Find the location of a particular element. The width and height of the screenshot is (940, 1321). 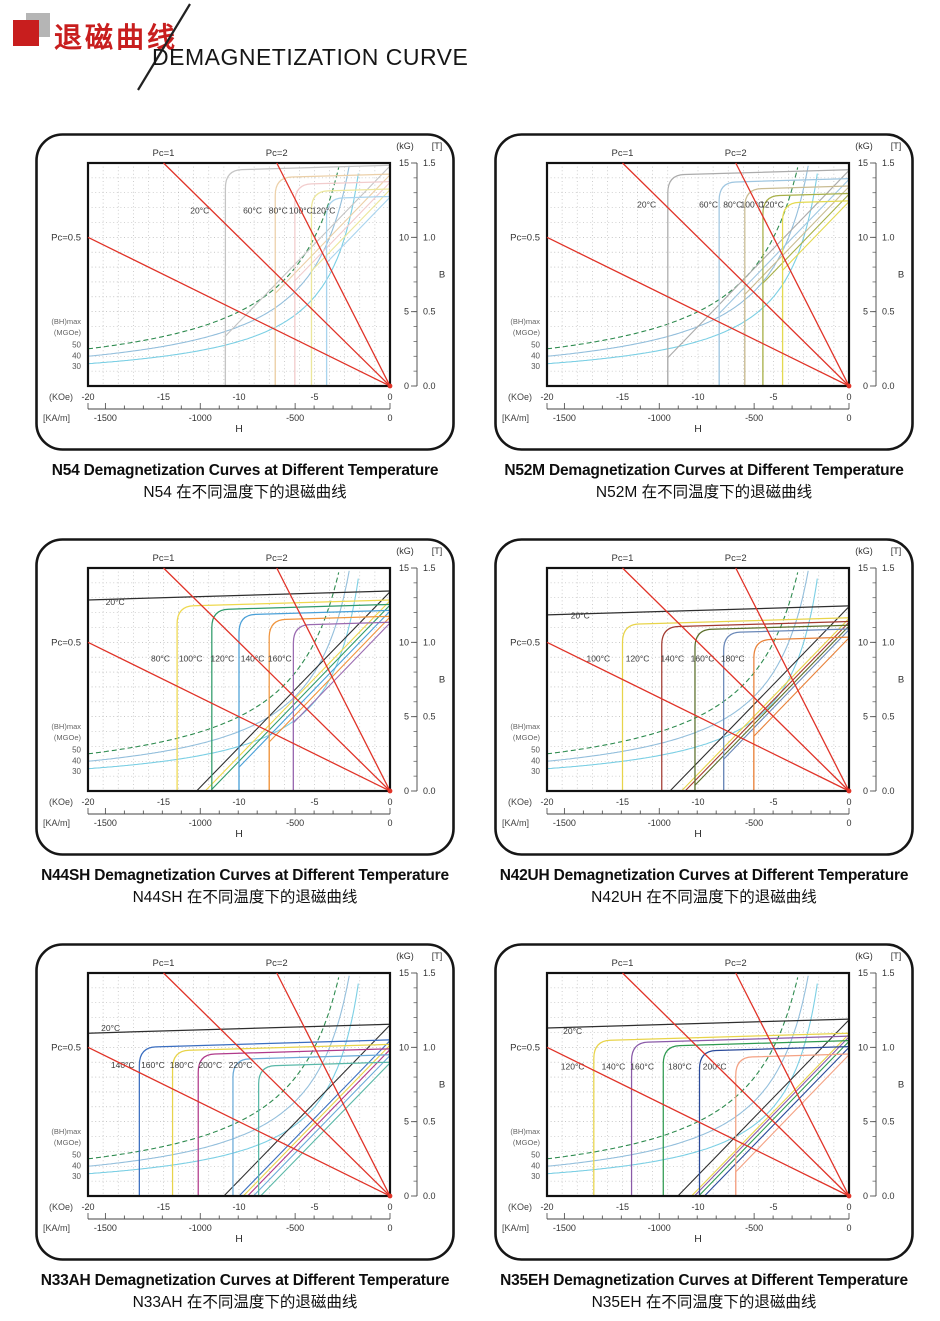

chart-text-label: -500 is located at coordinates (295, 418).